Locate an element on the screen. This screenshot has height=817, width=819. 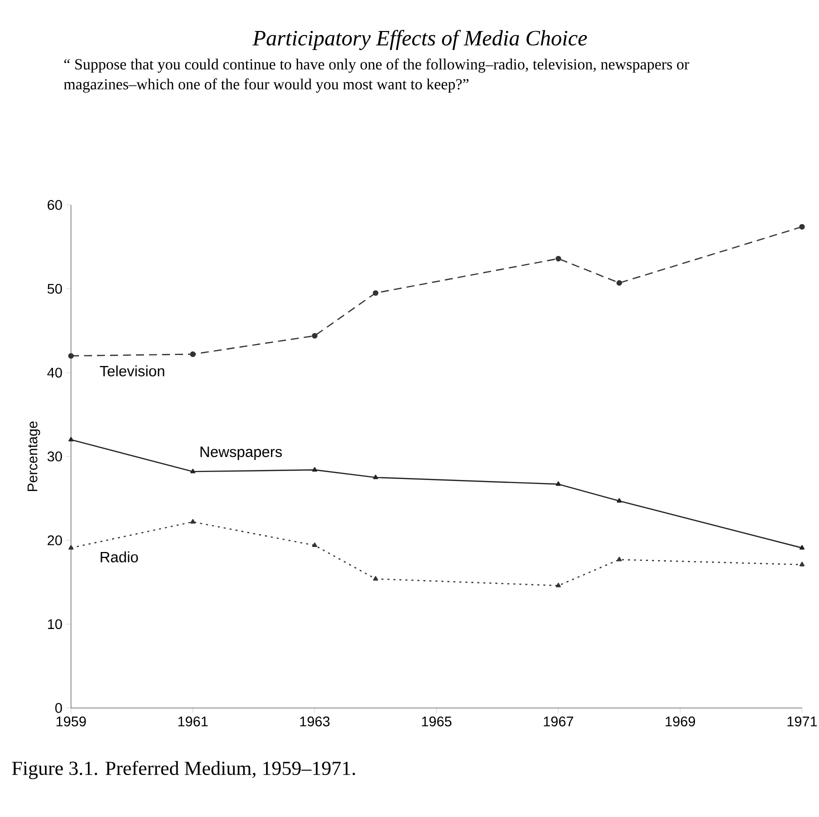
series-label: Television is located at coordinates (132, 370).